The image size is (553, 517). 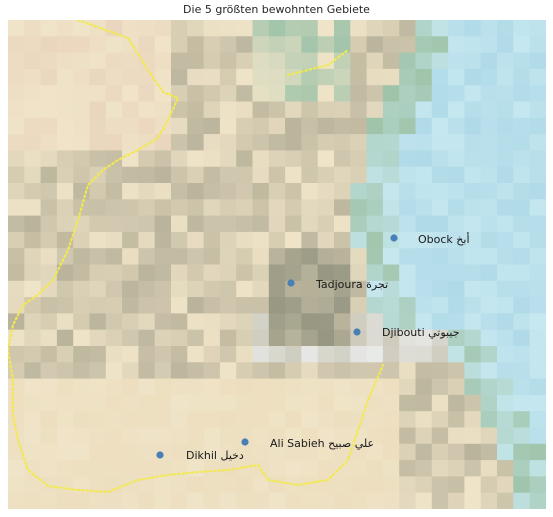 What do you see at coordinates (444, 239) in the screenshot?
I see `city-label-0: Obock أبخ` at bounding box center [444, 239].